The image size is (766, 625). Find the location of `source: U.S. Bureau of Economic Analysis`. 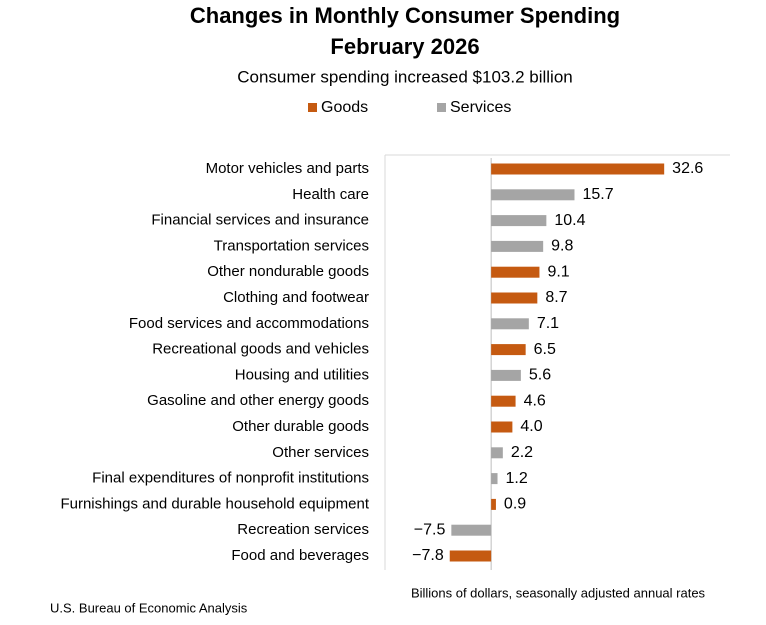

source: U.S. Bureau of Economic Analysis is located at coordinates (149, 607).